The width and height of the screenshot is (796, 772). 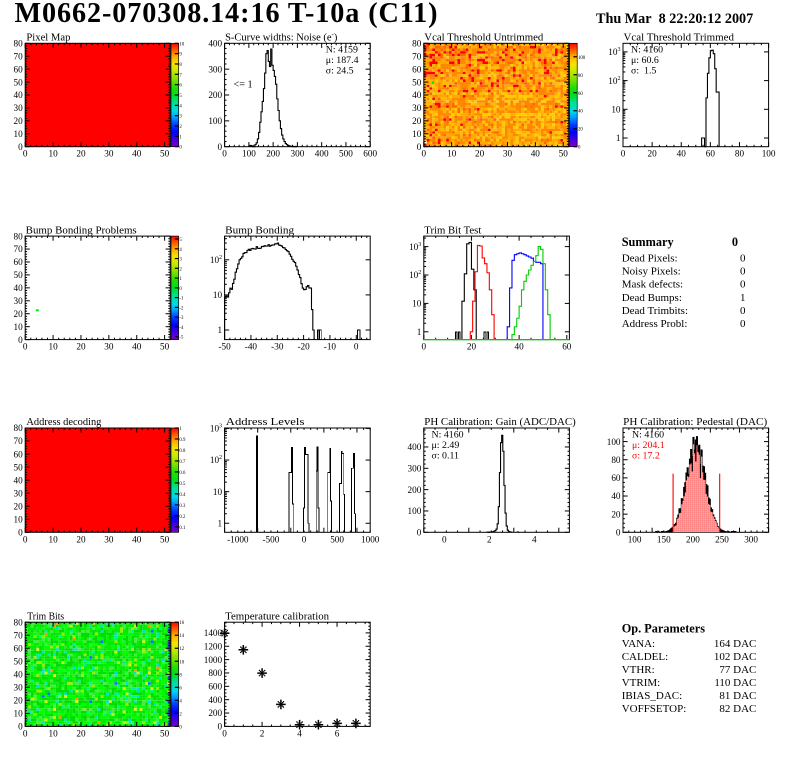 I want to click on svg-text: 0.3, so click(x=182, y=506).